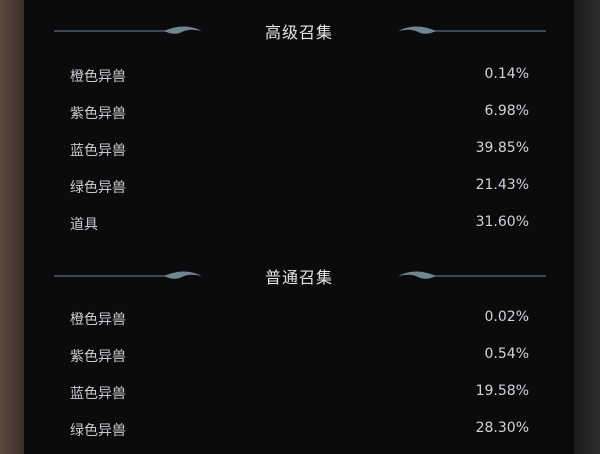  What do you see at coordinates (506, 354) in the screenshot?
I see `rate-value: 0.54%` at bounding box center [506, 354].